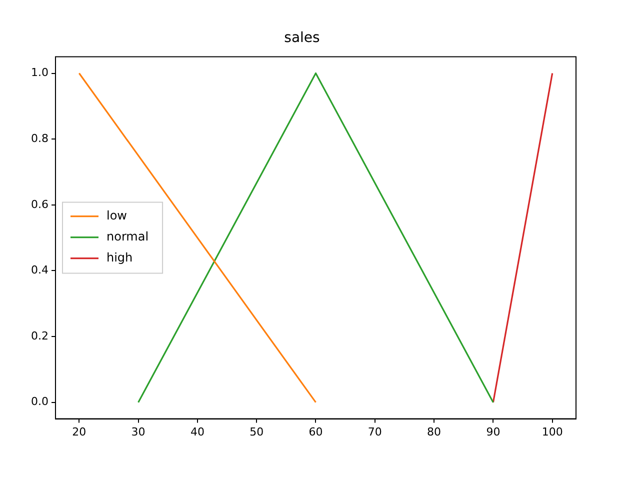 This screenshot has width=640, height=480. Describe the element at coordinates (39, 138) in the screenshot. I see `y-tick-label: 0.8` at that location.